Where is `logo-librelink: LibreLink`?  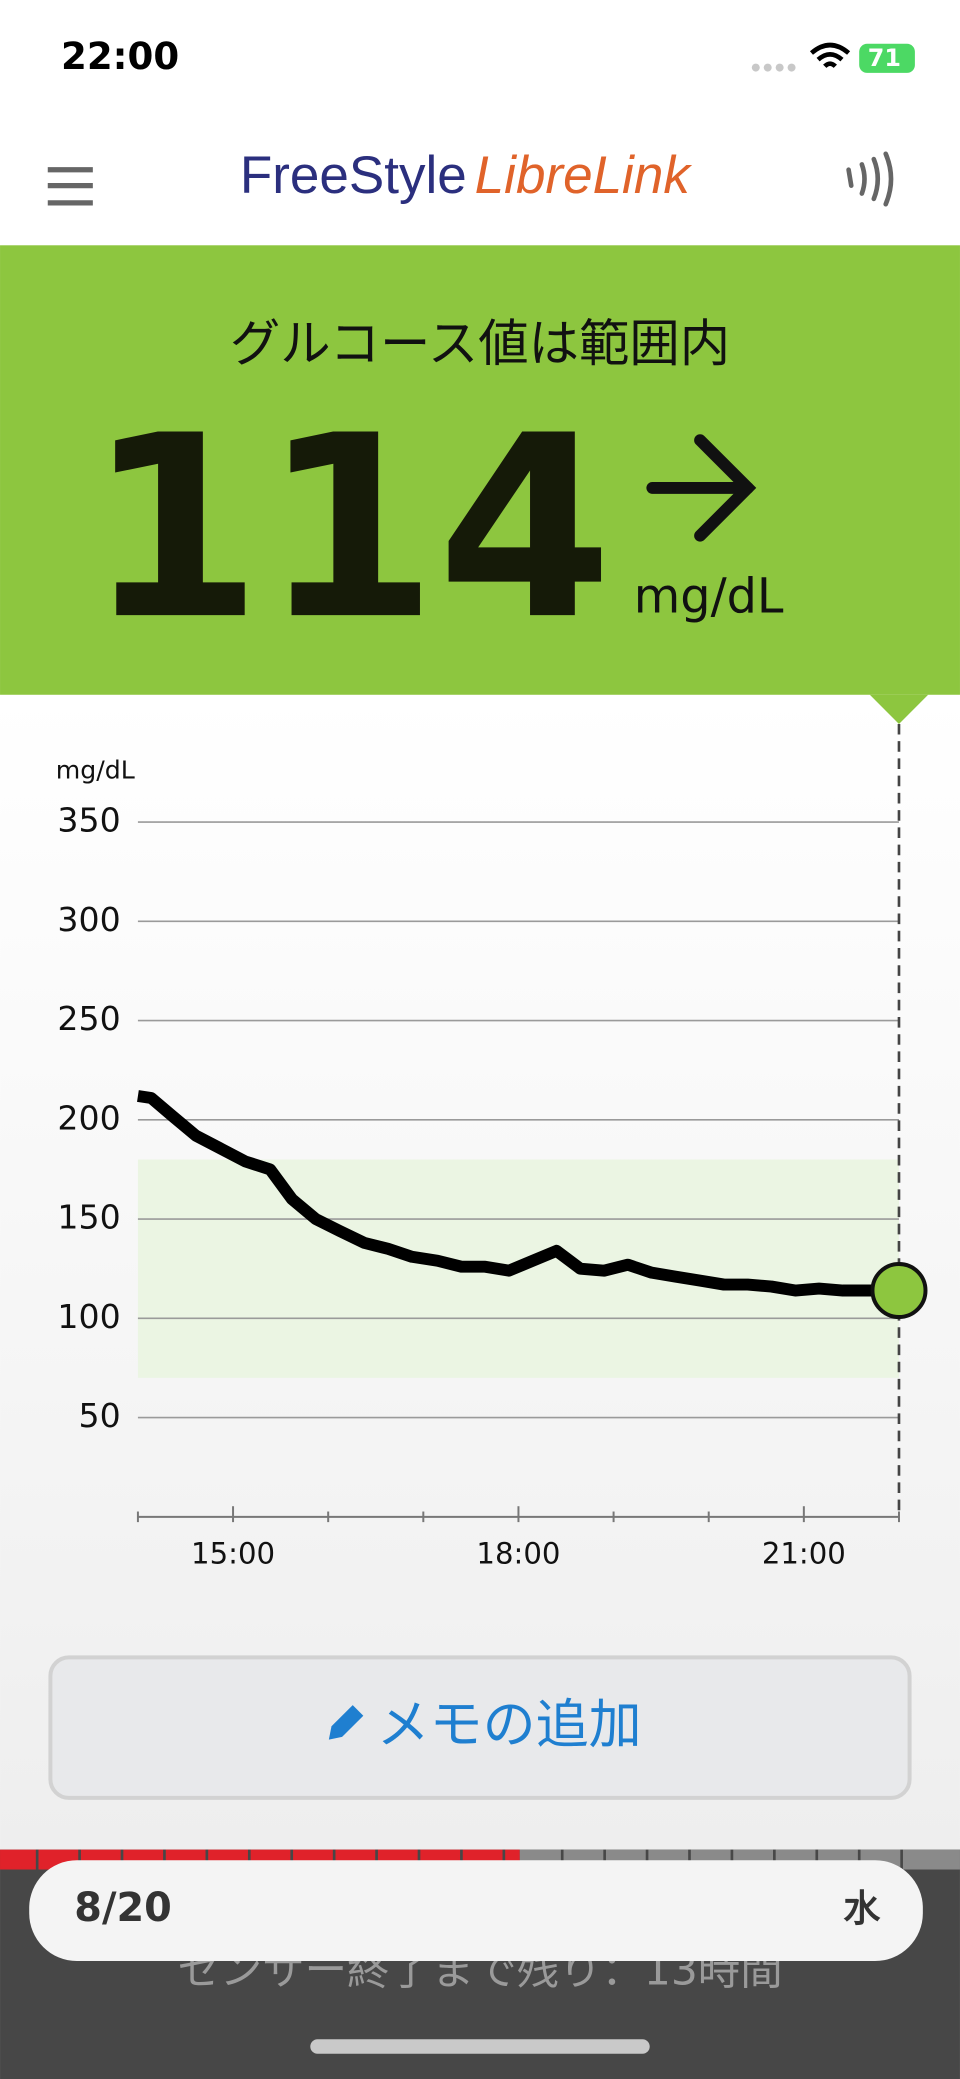 logo-librelink: LibreLink is located at coordinates (584, 175).